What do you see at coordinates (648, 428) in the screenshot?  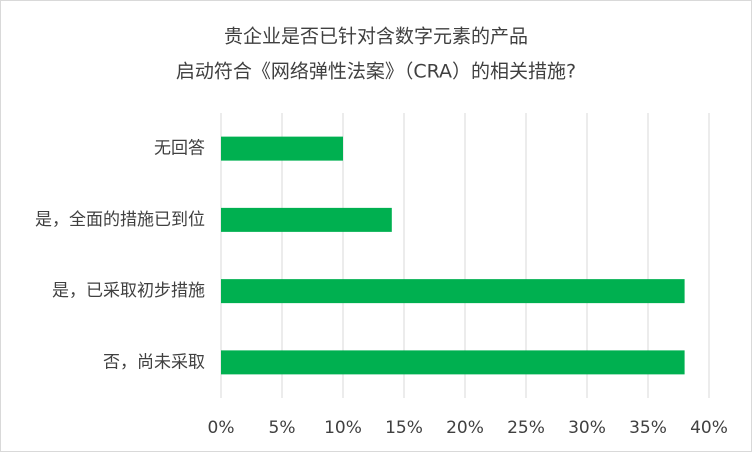 I see `x-tick-label: 35%` at bounding box center [648, 428].